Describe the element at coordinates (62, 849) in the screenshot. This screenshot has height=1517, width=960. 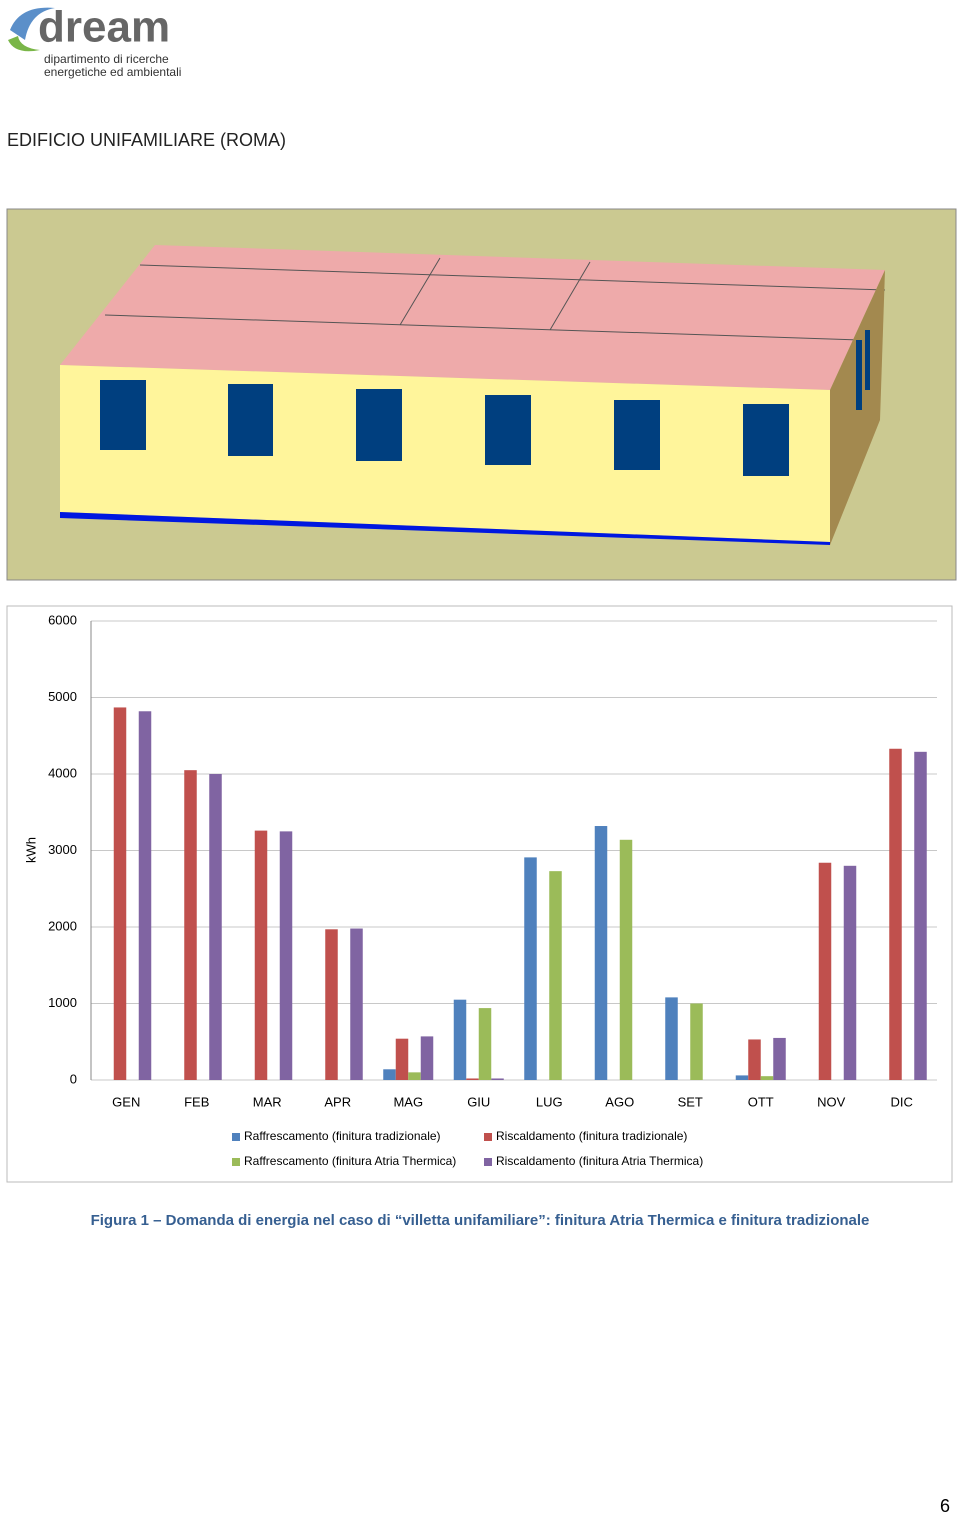
I see `y-tick-label: 3000` at that location.